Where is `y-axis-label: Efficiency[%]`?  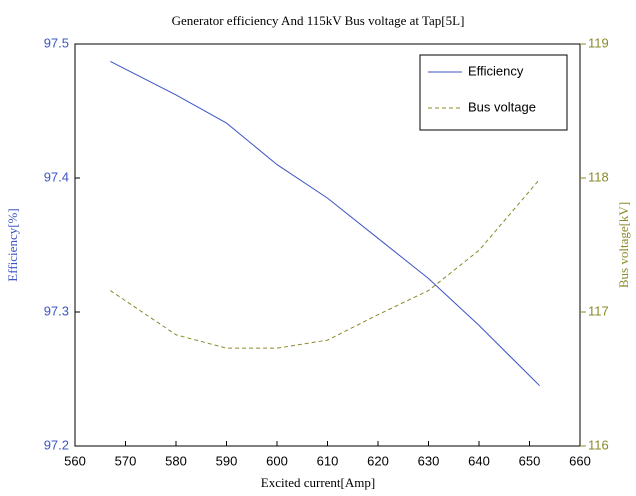
y-axis-label: Efficiency[%] is located at coordinates (12, 244).